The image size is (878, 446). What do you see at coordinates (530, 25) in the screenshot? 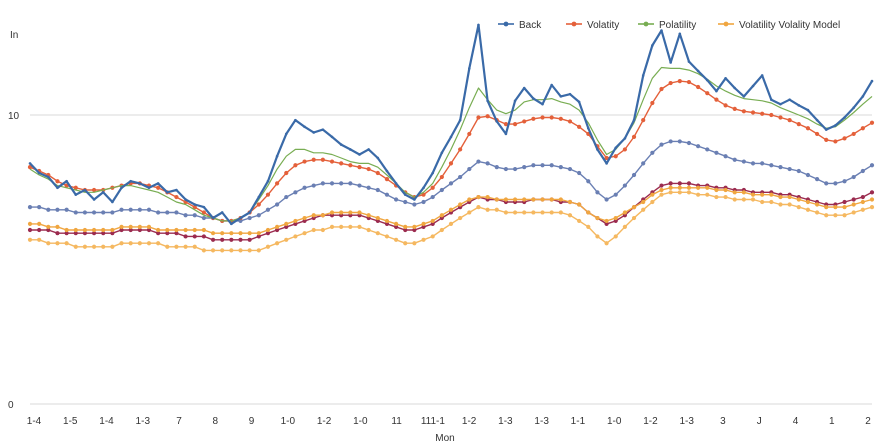
I see `legend-label: Back` at bounding box center [530, 25].